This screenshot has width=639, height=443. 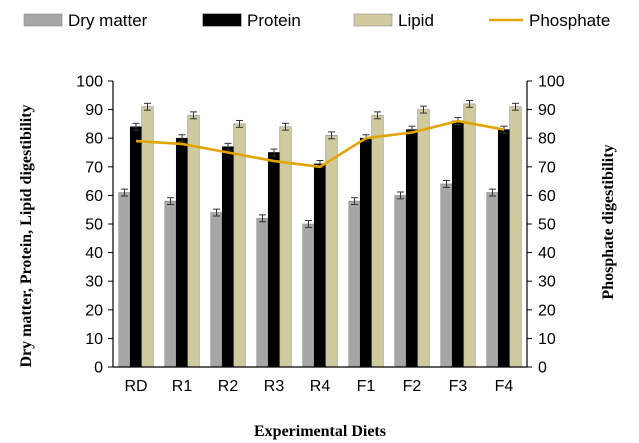 What do you see at coordinates (94, 196) in the screenshot?
I see `y-tick-label: 60` at bounding box center [94, 196].